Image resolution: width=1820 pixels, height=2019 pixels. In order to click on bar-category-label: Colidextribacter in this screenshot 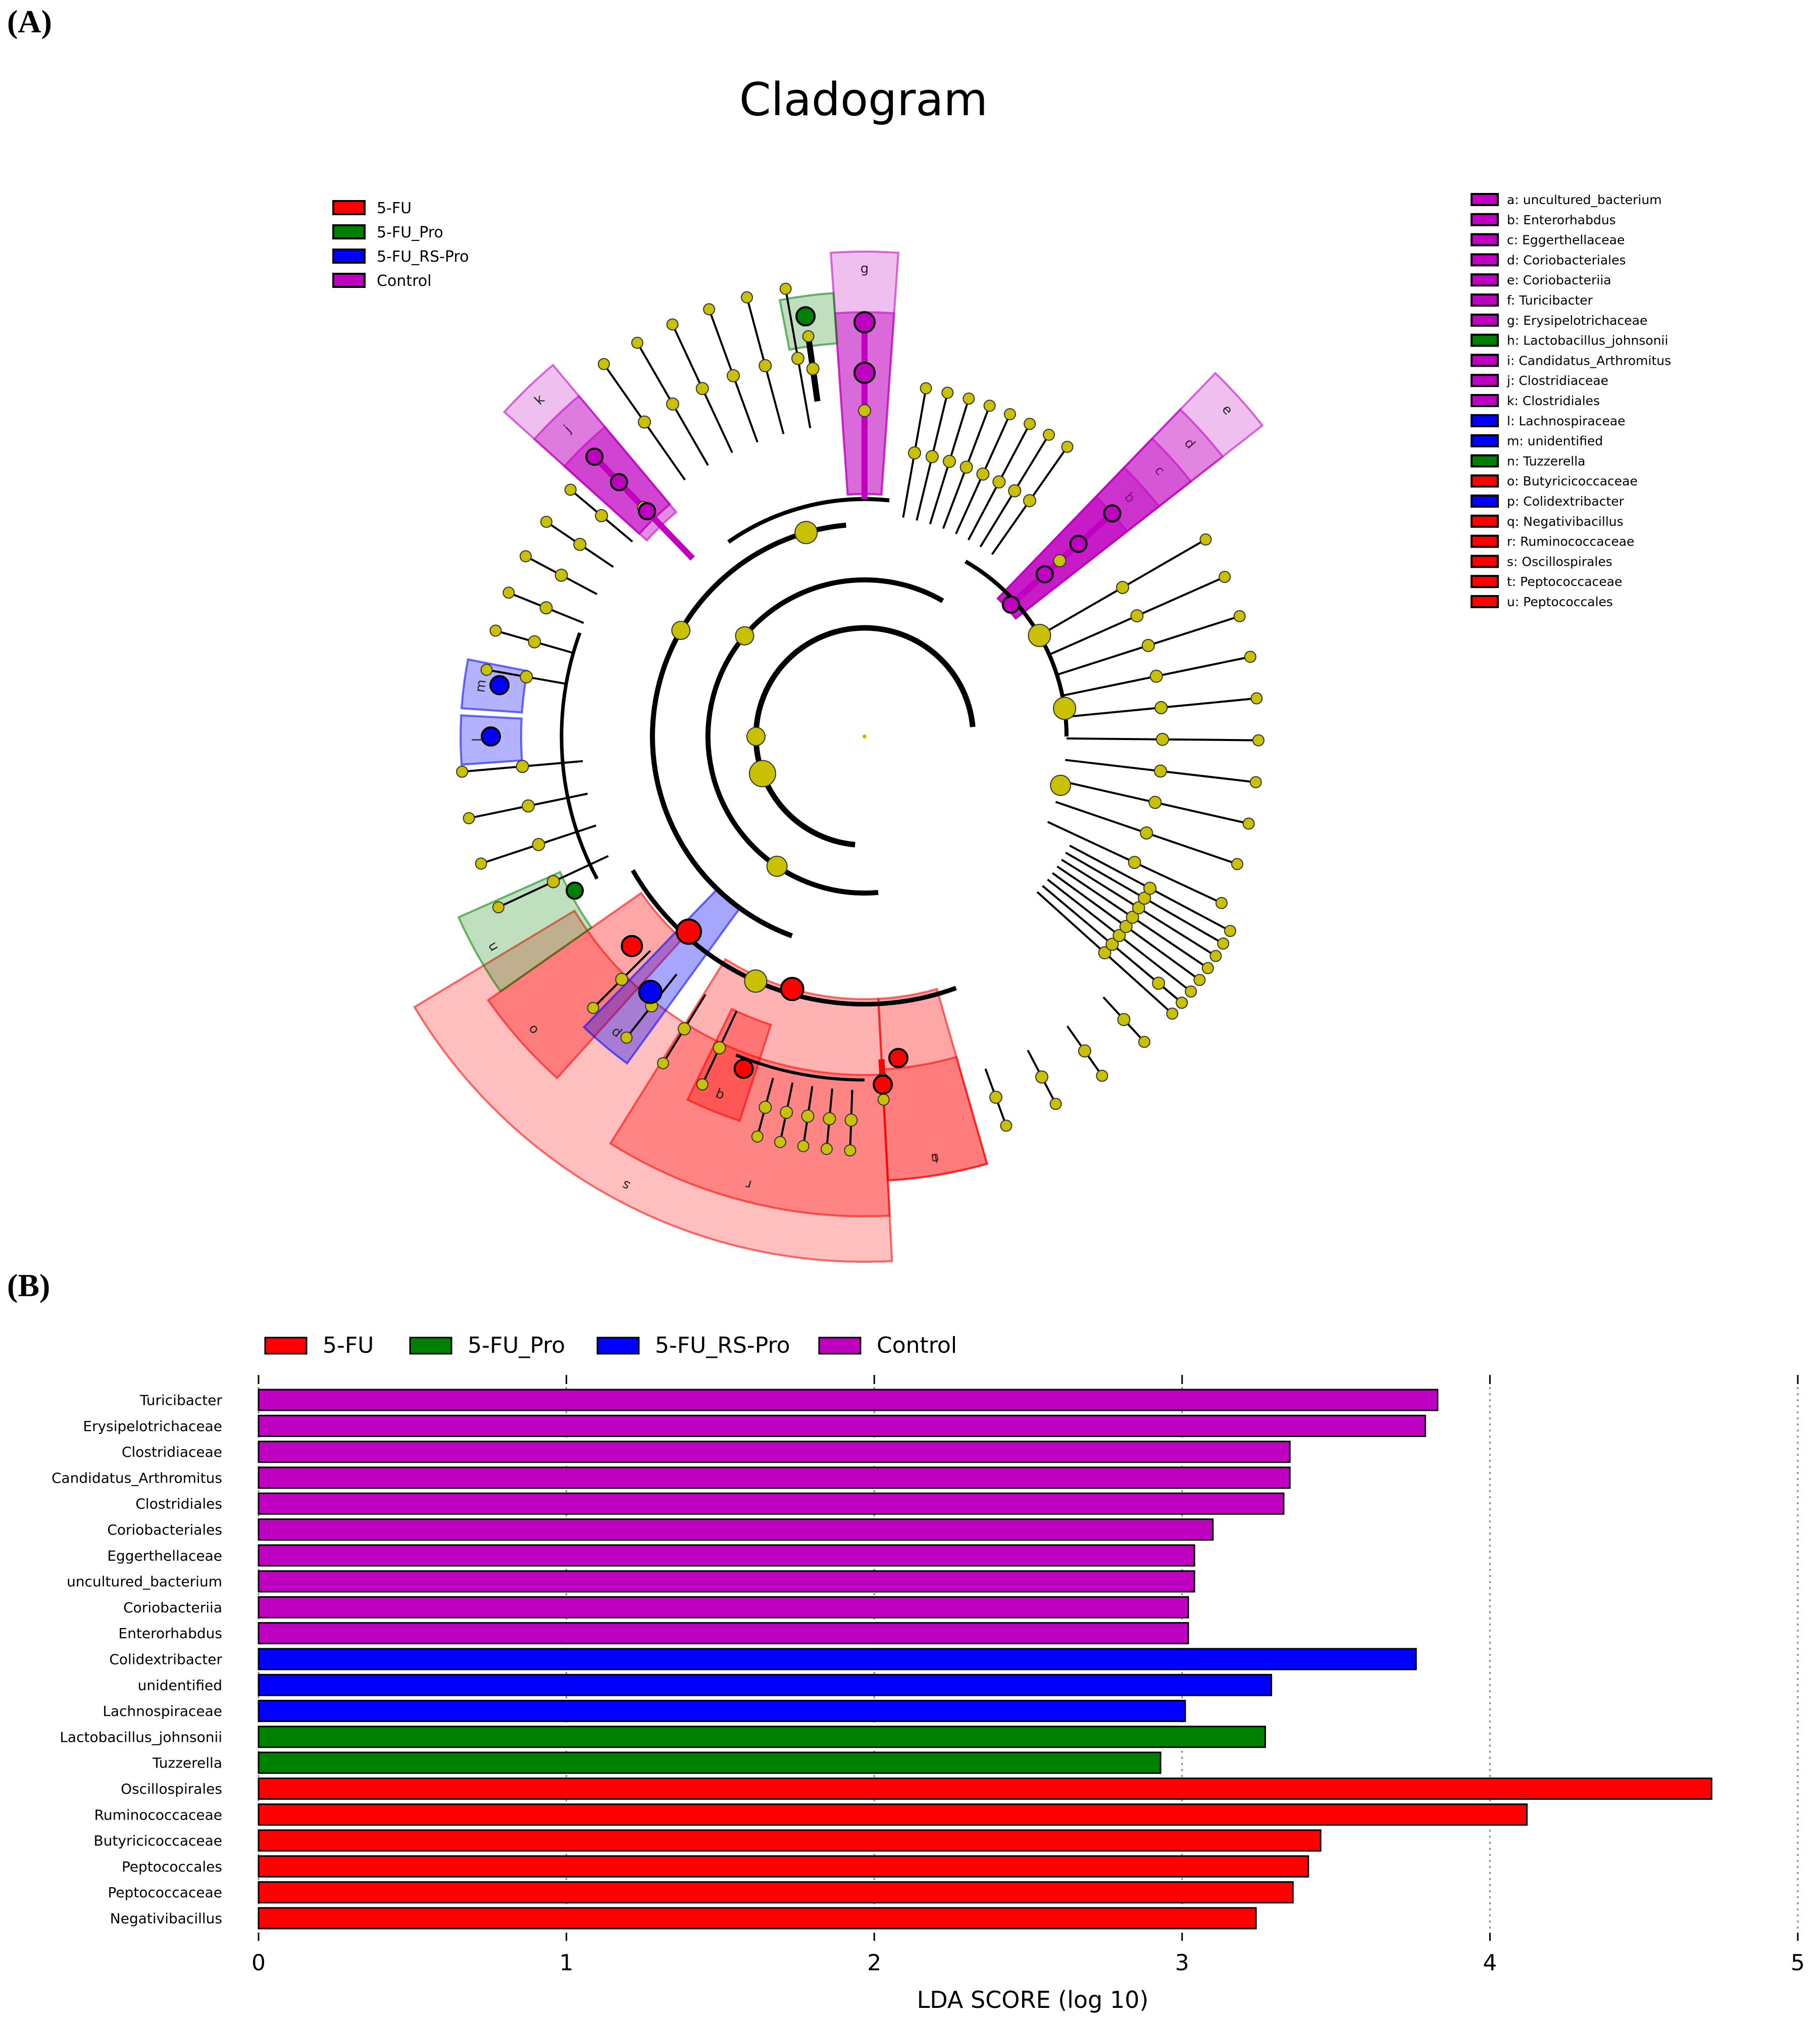, I will do `click(165, 1659)`.